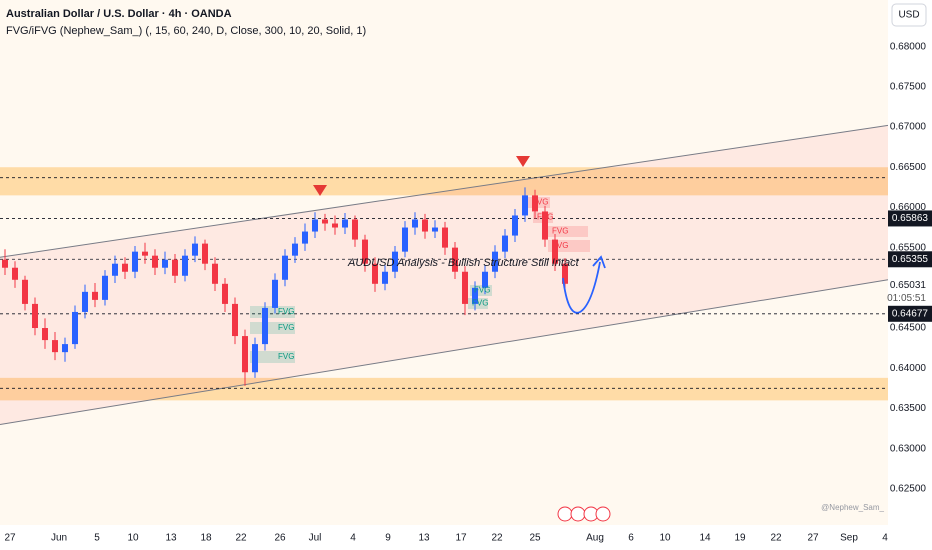 The height and width of the screenshot is (550, 932). I want to click on time-axis, so click(466, 537).